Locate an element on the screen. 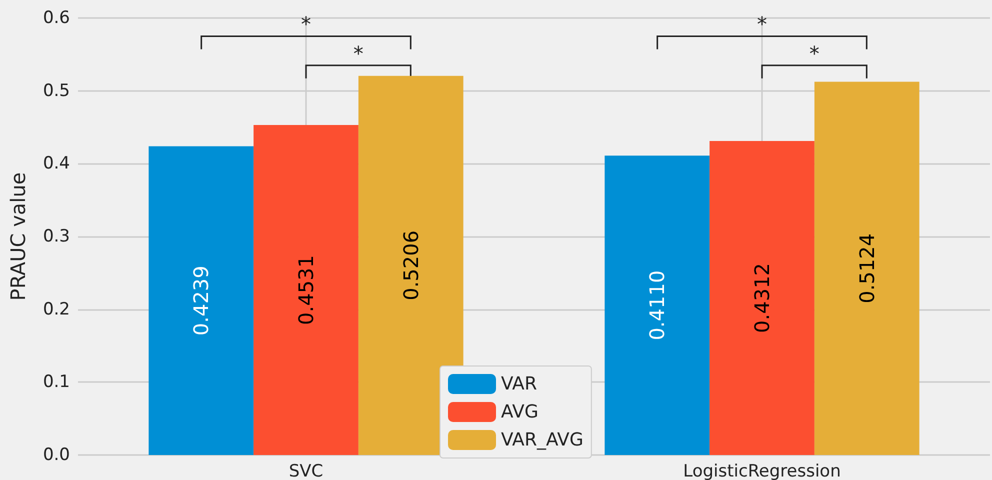  y-tick-label: 0.5 is located at coordinates (56, 90).